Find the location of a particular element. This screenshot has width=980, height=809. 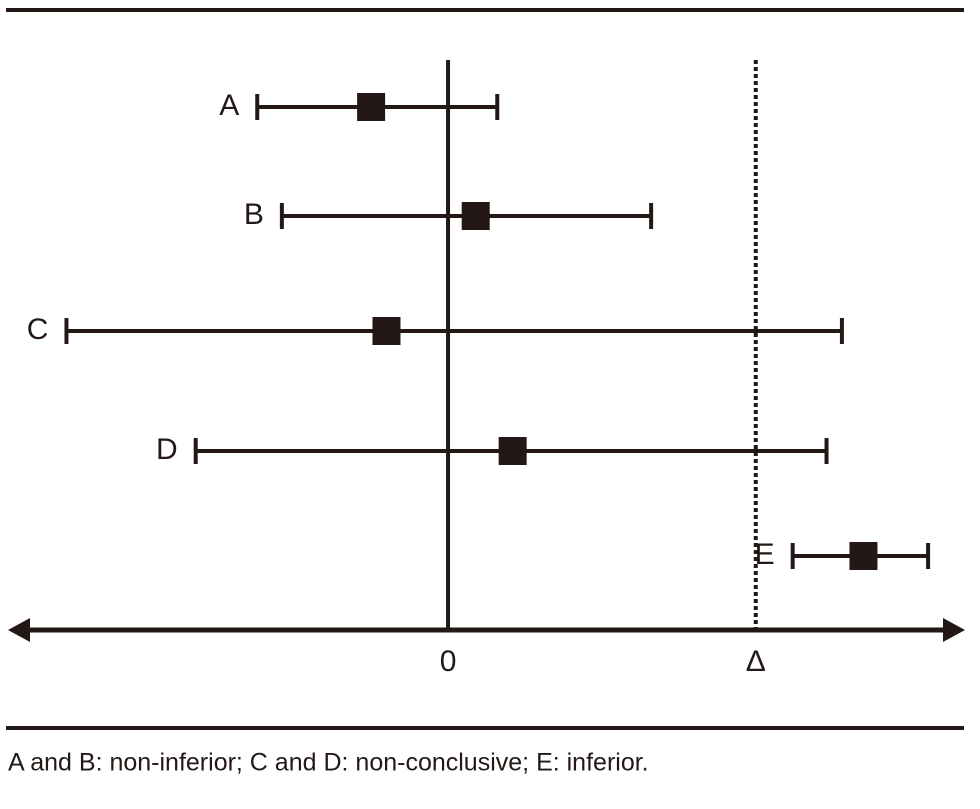

x-tick-label: Δ is located at coordinates (756, 661).